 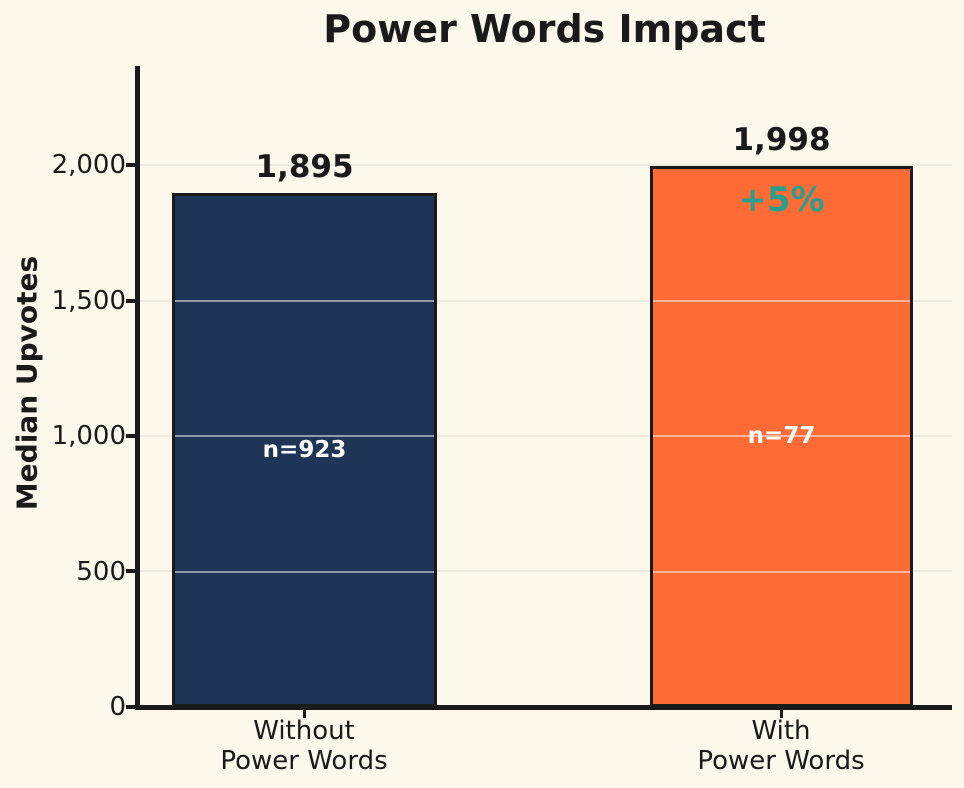 I want to click on y-tick-label-1000: 1,000, so click(x=88, y=436).